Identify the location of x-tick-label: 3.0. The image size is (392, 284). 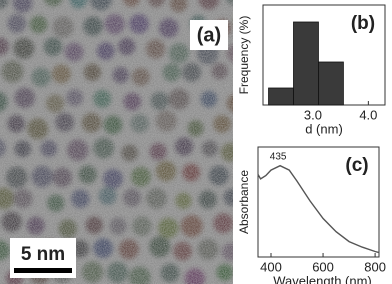
(313, 114).